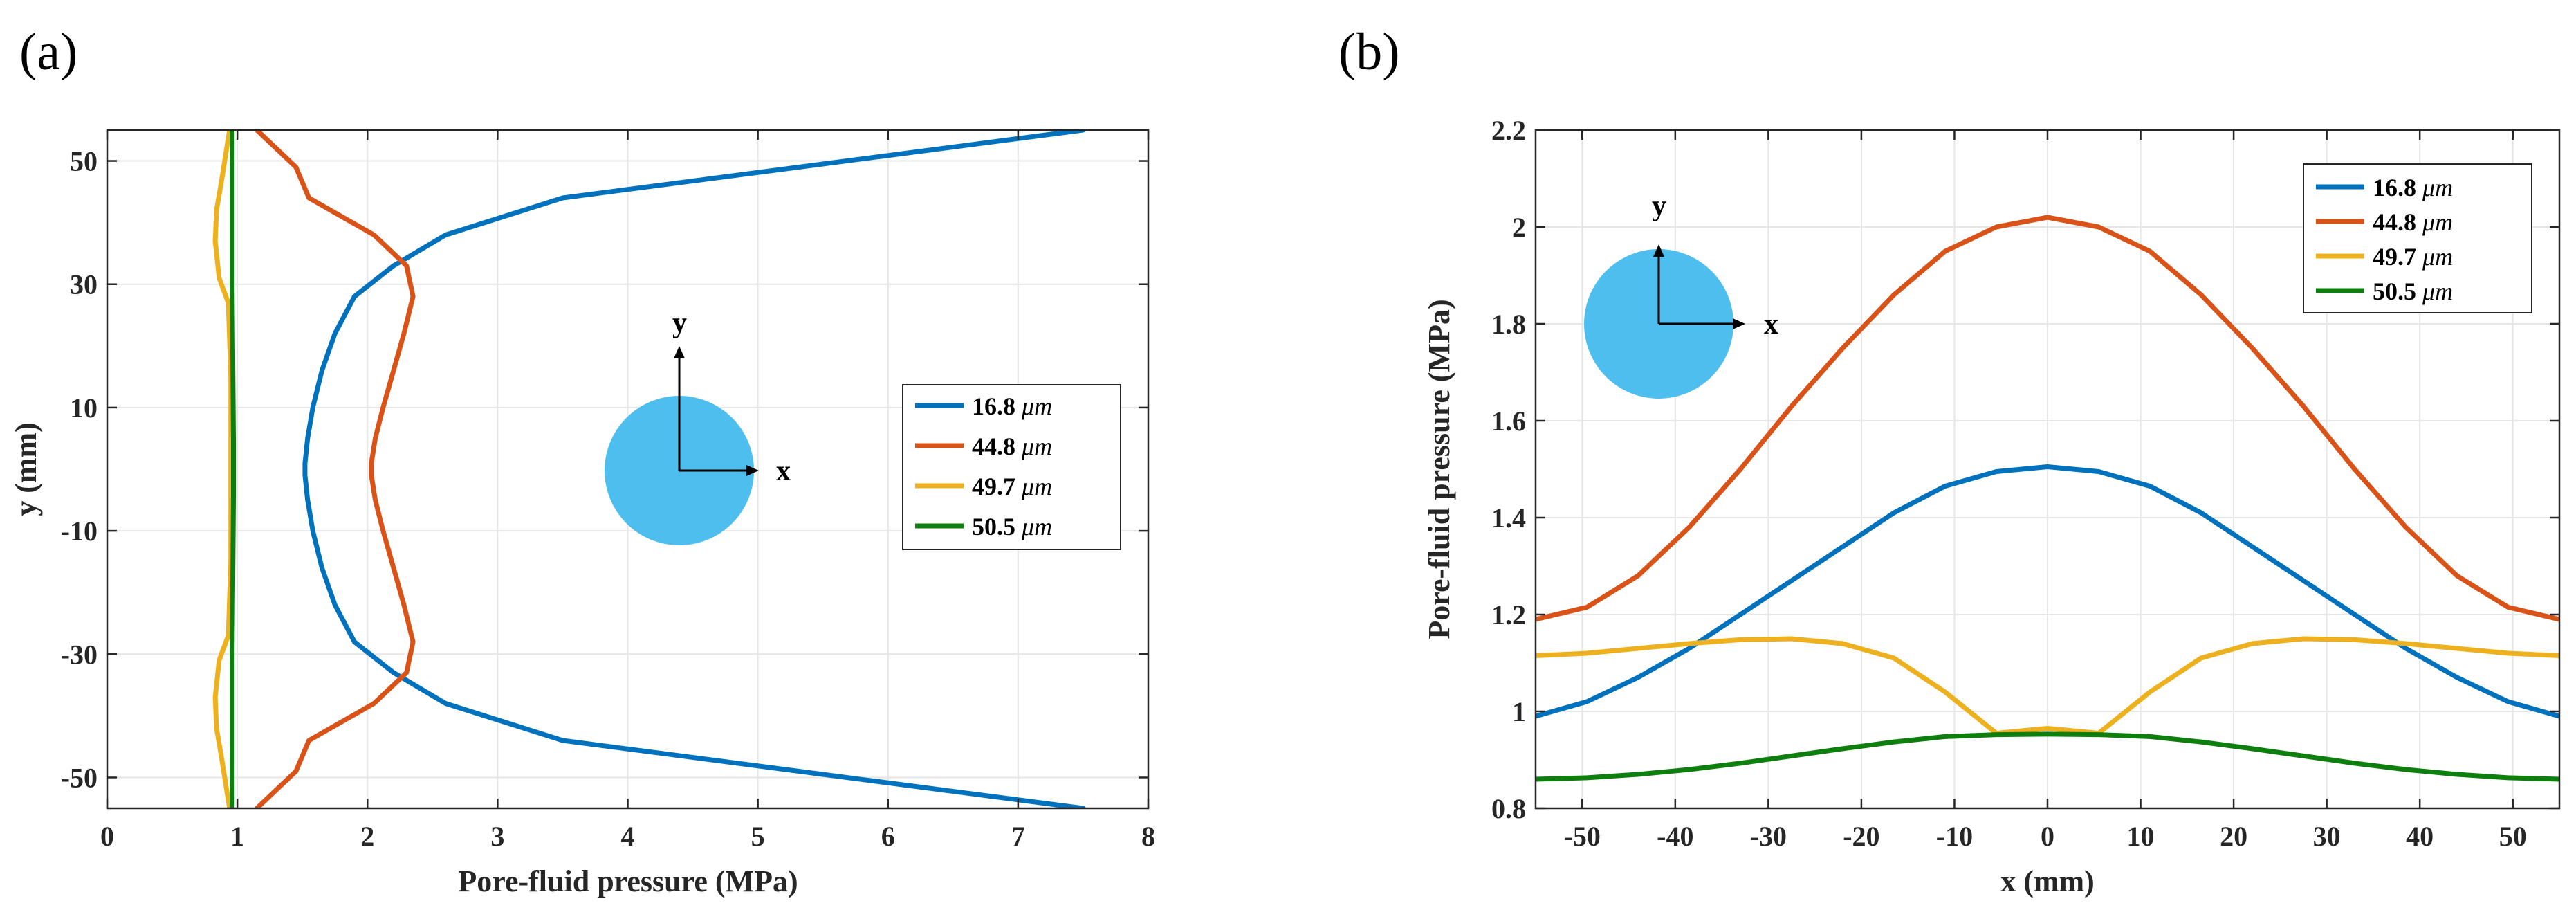  Describe the element at coordinates (888, 836) in the screenshot. I see `x-tick-label: 6` at that location.